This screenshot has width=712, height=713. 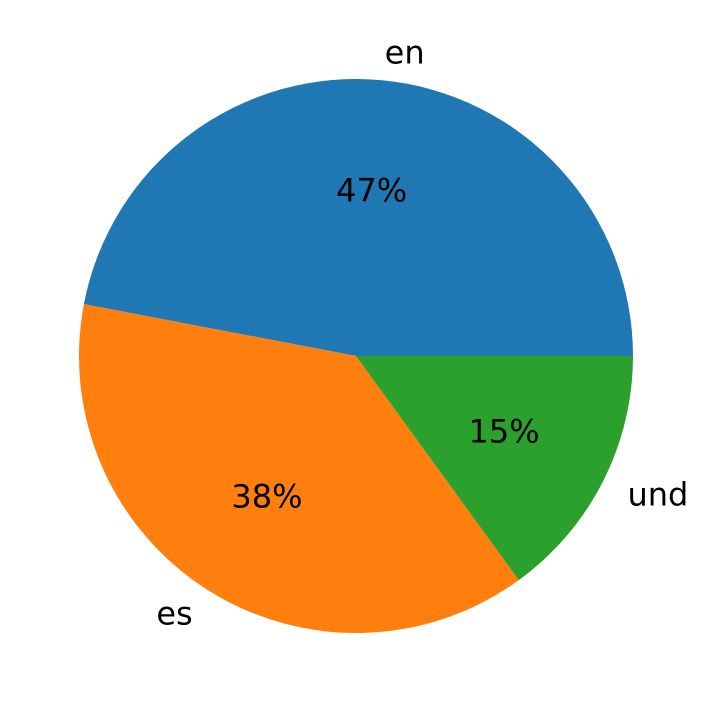 I want to click on pie-slice-und, so click(x=494, y=468).